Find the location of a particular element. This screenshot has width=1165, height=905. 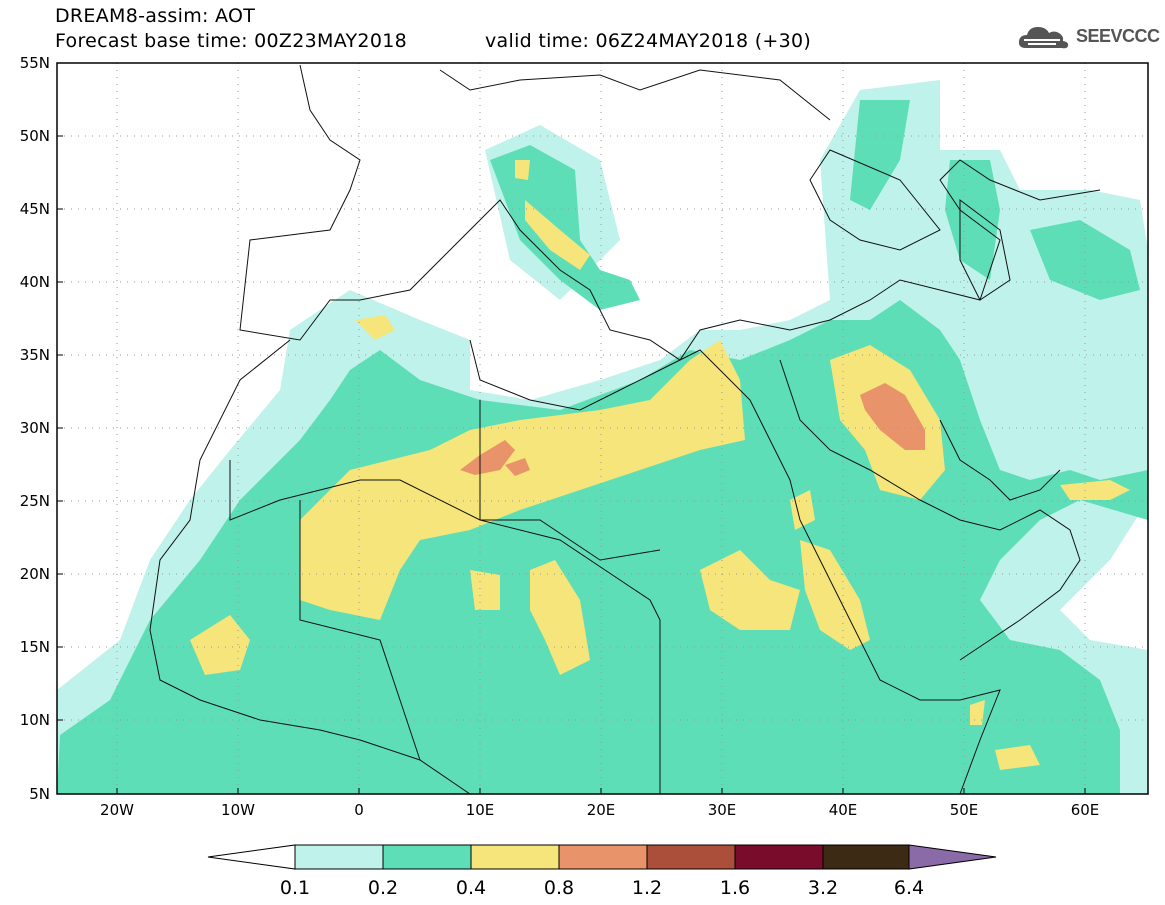

lat-label: 45N is located at coordinates (35, 209).